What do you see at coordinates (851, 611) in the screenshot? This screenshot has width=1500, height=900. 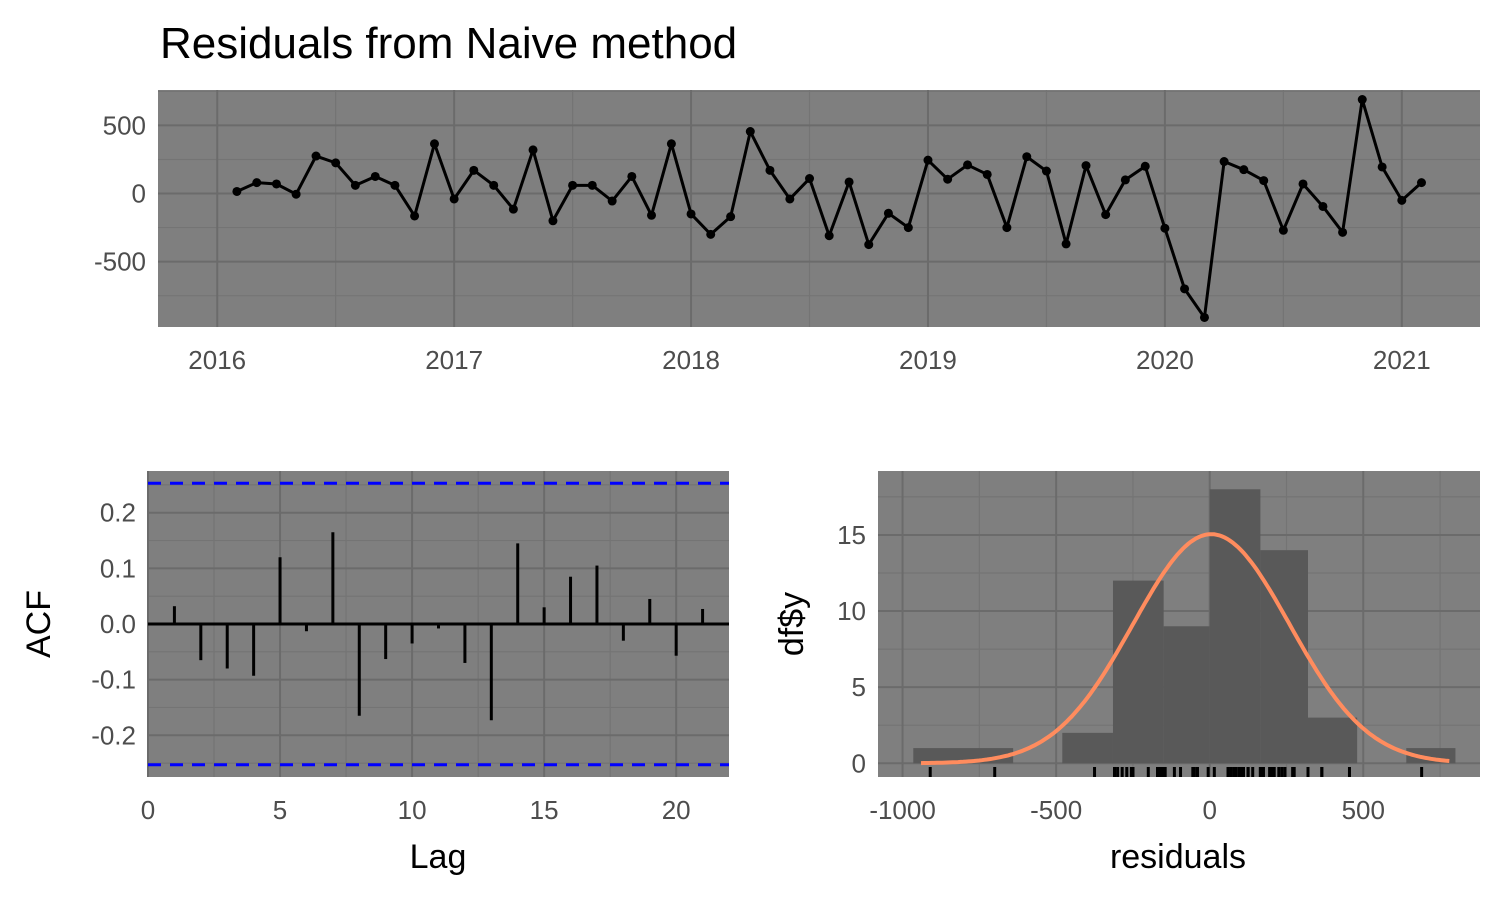 I see `y-tick-label: 10` at bounding box center [851, 611].